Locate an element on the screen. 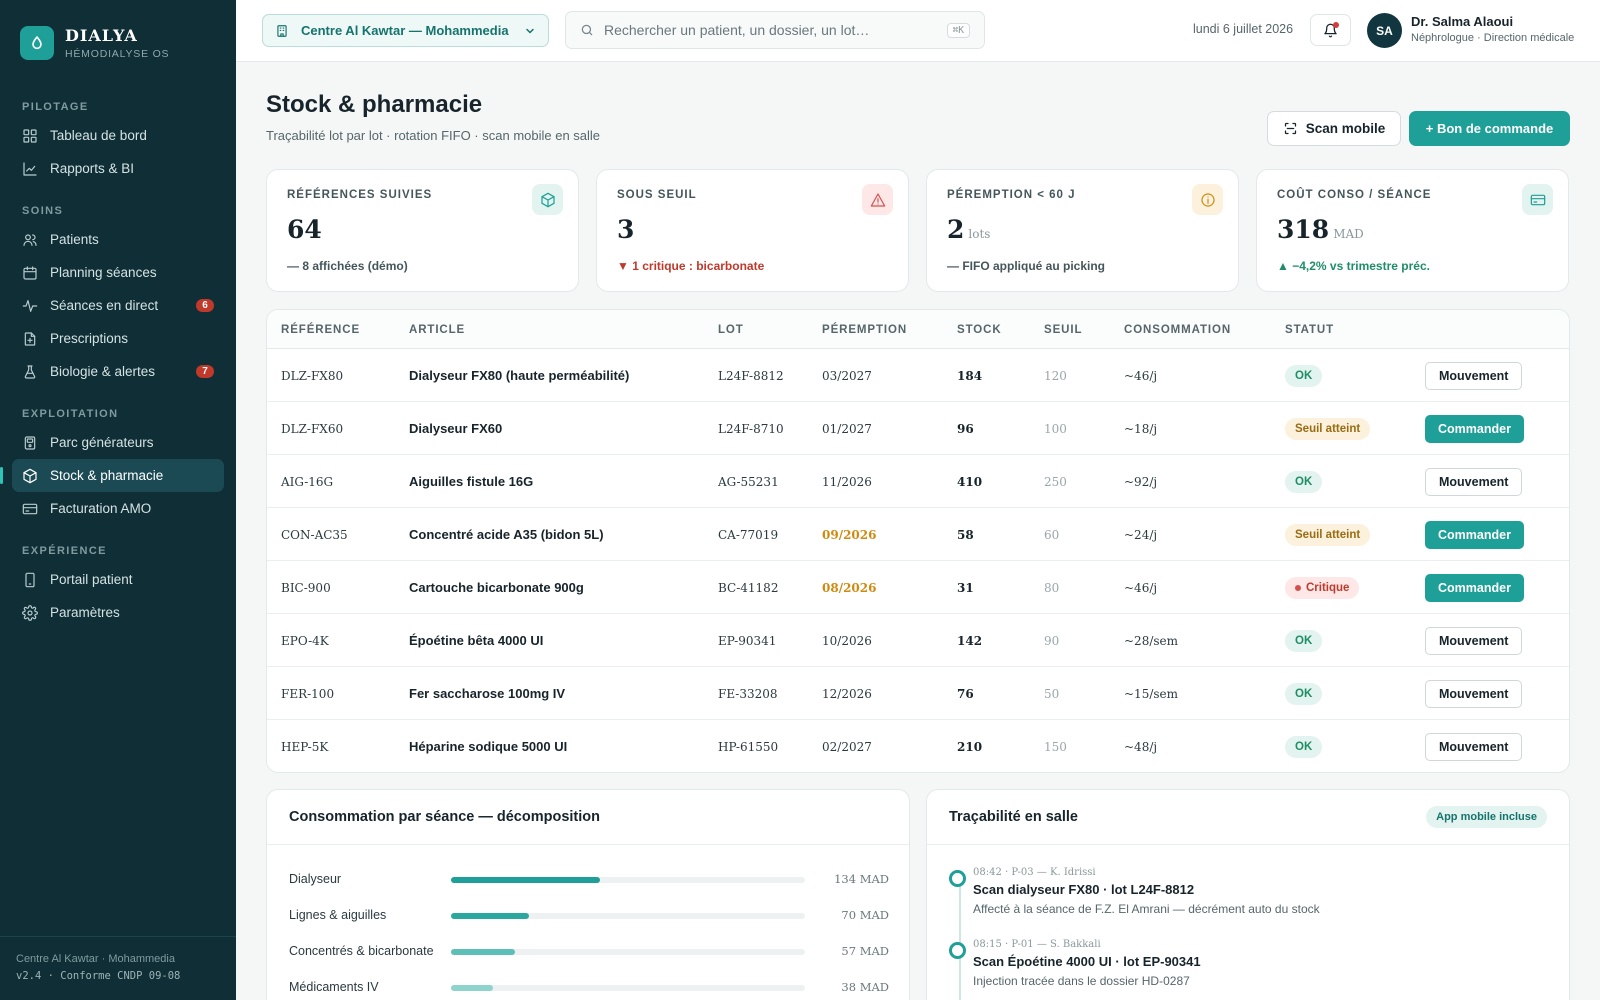  cell-peremption: 09/2026 is located at coordinates (849, 534).